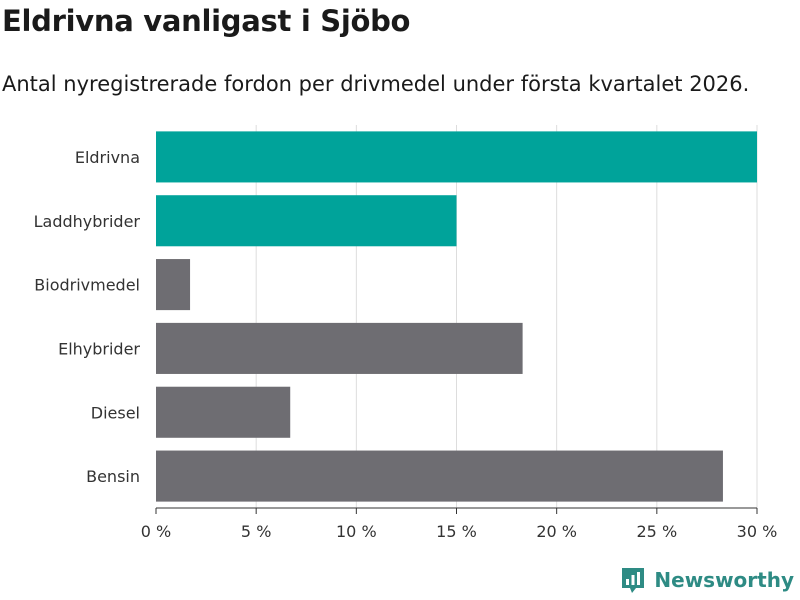 Image resolution: width=800 pixels, height=600 pixels. Describe the element at coordinates (87, 285) in the screenshot. I see `category-label: Biodrivmedel` at that location.